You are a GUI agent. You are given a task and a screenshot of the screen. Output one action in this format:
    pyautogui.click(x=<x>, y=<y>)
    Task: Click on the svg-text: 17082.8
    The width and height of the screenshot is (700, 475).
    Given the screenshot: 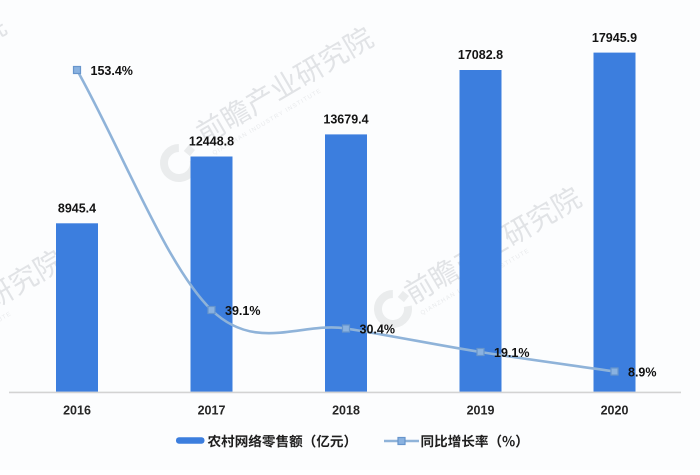 What is the action you would take?
    pyautogui.click(x=480, y=55)
    